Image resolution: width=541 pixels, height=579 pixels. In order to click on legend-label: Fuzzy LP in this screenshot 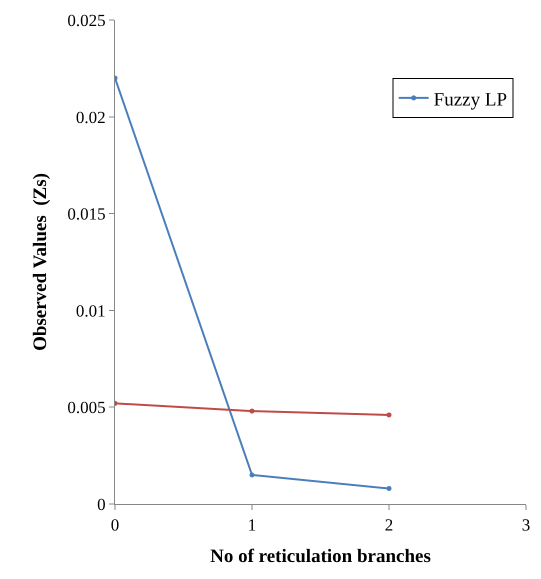, I will do `click(471, 99)`.